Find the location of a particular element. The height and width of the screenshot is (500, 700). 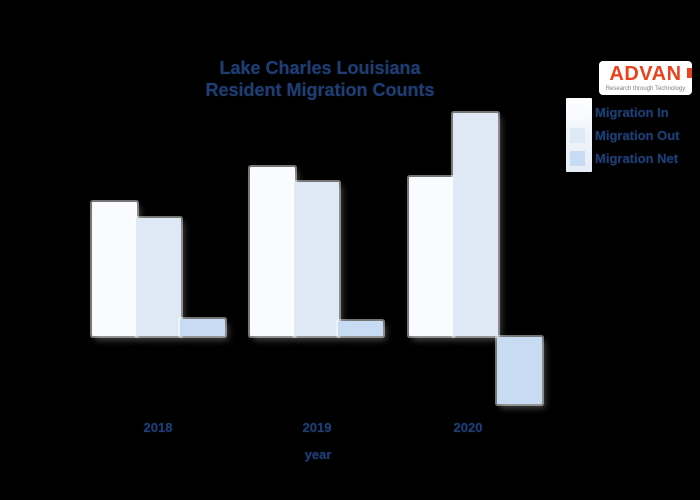

legend-swatch-migration-out is located at coordinates (577, 135).